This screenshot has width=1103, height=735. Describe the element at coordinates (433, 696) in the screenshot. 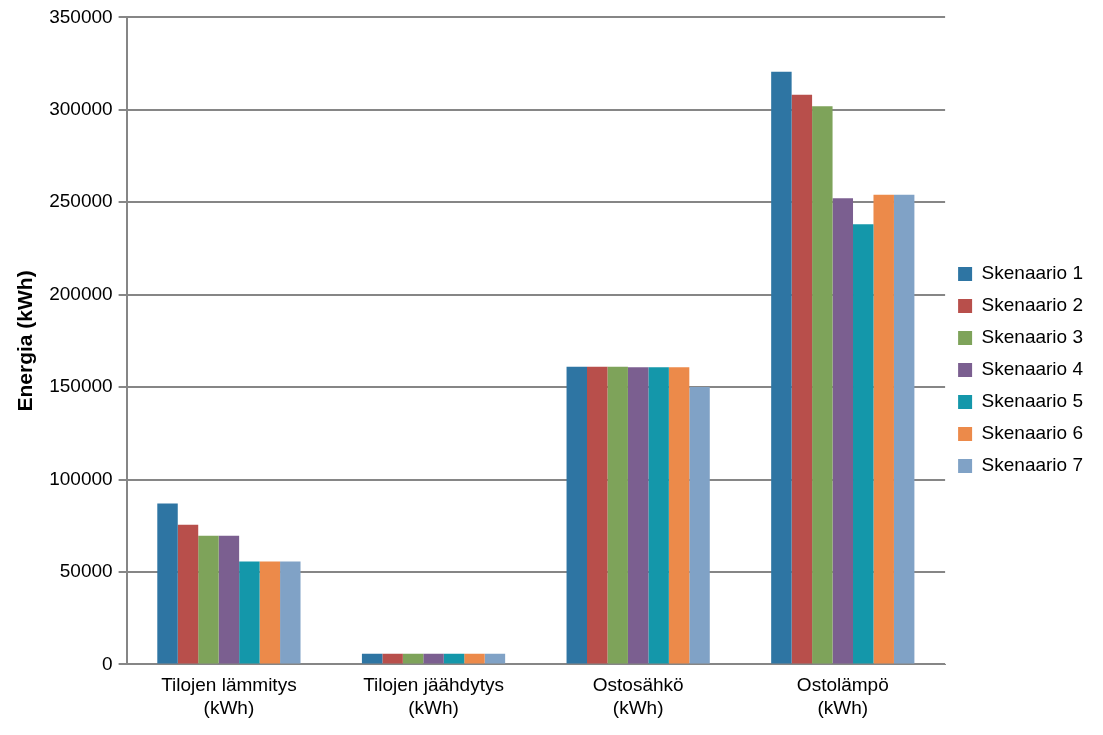

I see `x-tick-label: Tilojen jäähdytys (kWh)` at that location.